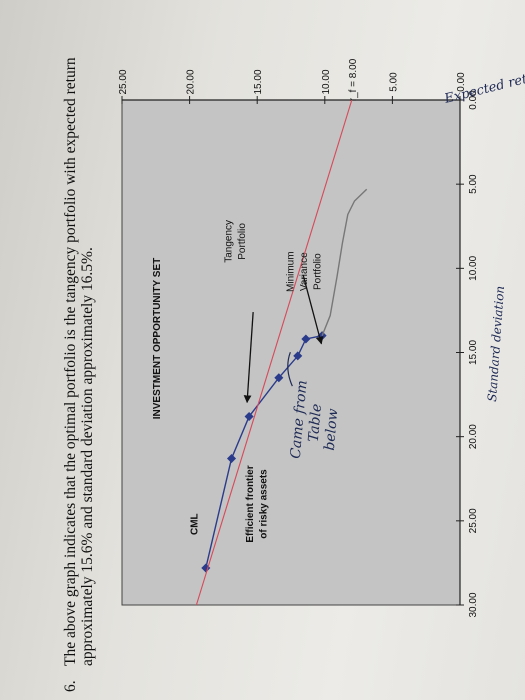 The image size is (525, 700). Describe the element at coordinates (473, 267) in the screenshot. I see `x-tick-label: 10.00` at that location.